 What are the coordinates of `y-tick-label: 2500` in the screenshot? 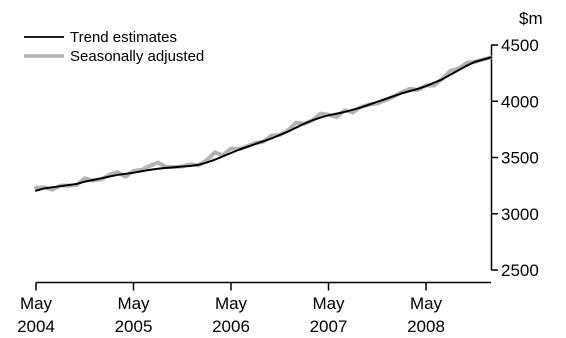 It's located at (520, 270).